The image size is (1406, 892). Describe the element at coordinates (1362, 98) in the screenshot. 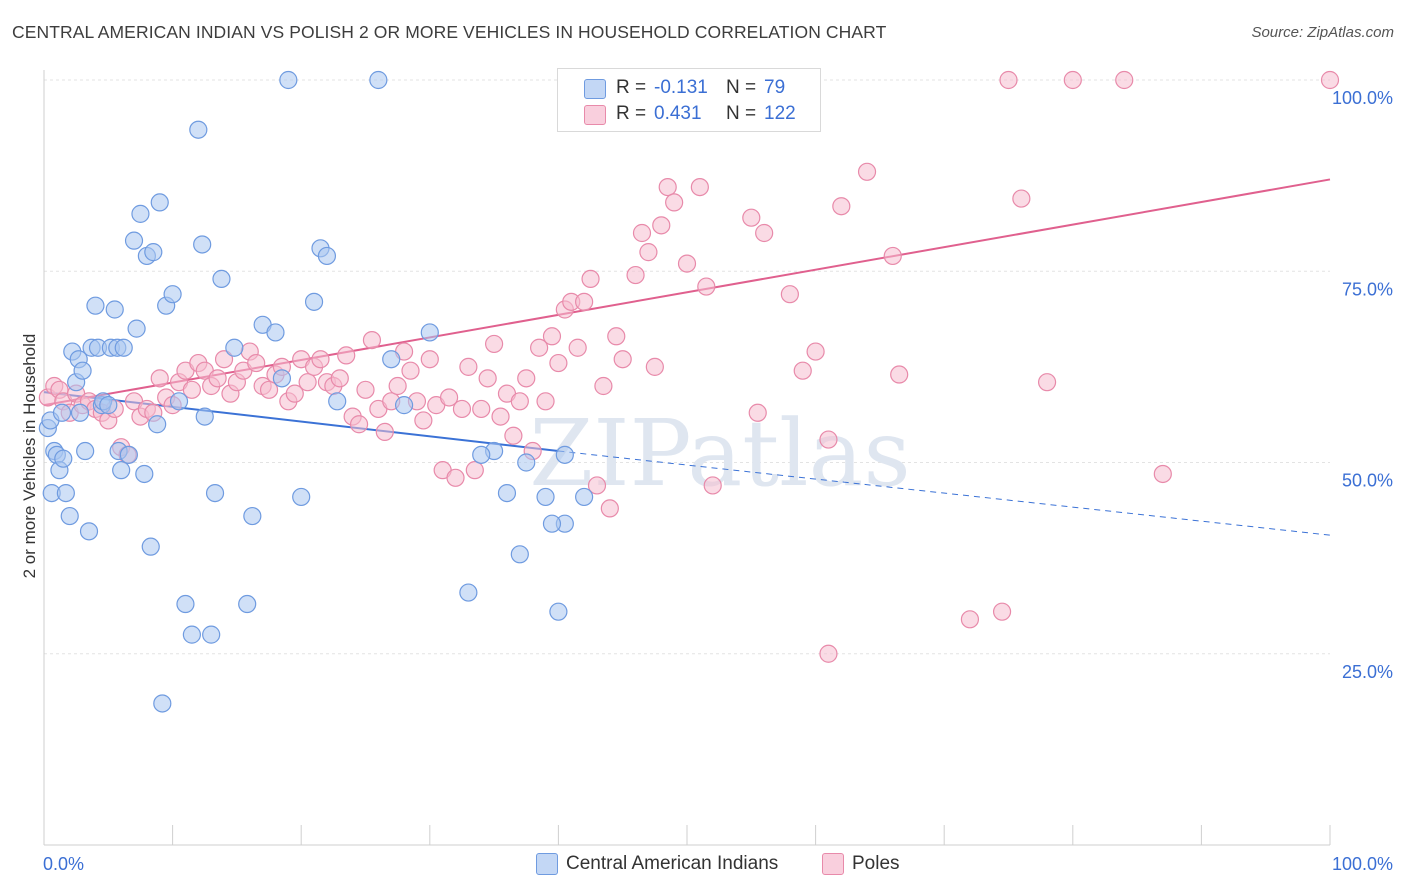

I see `y-tick-label: 100.0%` at that location.